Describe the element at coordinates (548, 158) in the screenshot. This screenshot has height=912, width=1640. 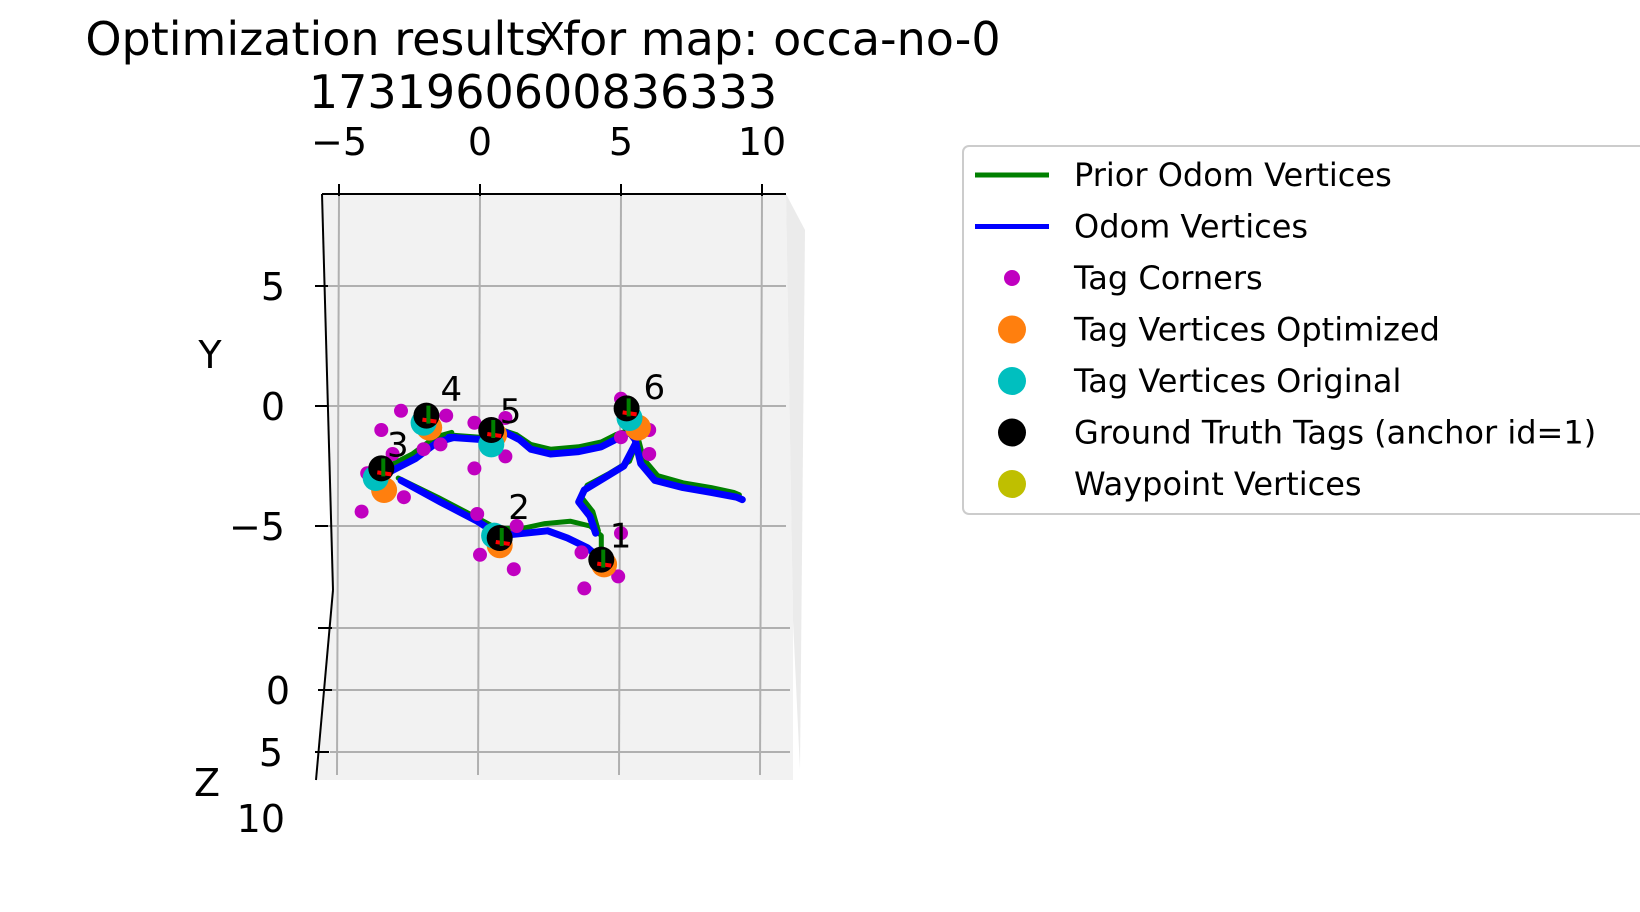
I see `x-ticks: −5 0 5 10` at that location.